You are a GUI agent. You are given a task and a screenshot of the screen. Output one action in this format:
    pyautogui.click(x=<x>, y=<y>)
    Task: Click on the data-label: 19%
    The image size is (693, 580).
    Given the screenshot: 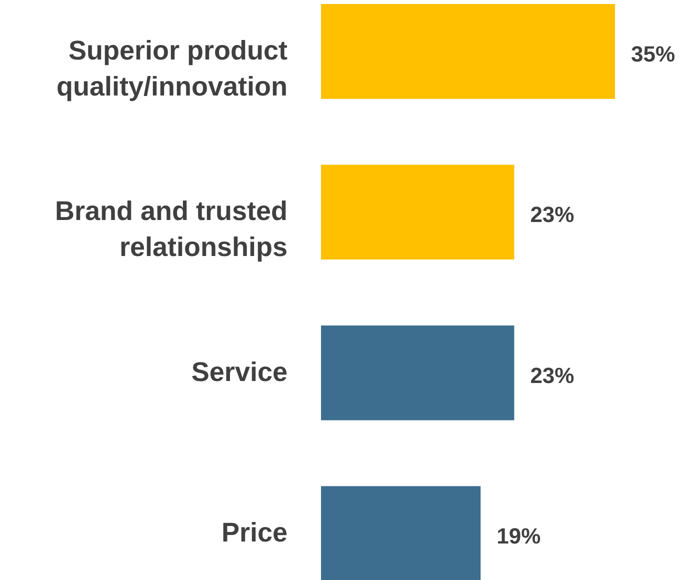 What is the action you would take?
    pyautogui.click(x=518, y=536)
    